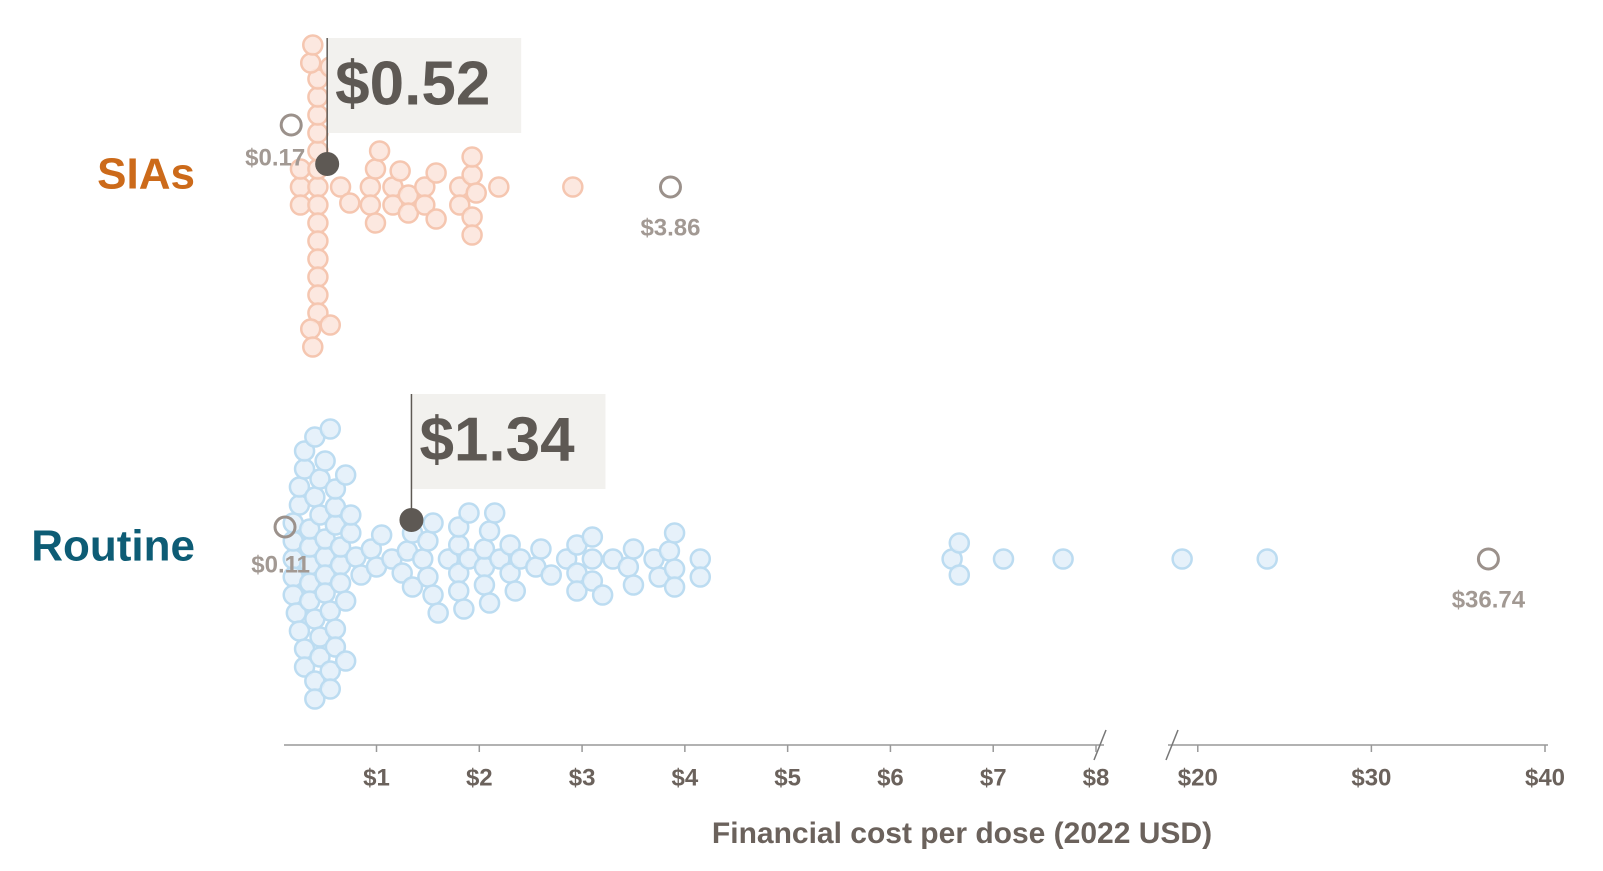 This screenshot has width=1603, height=871. Describe the element at coordinates (275, 157) in the screenshot. I see `min-label: $0.17` at that location.